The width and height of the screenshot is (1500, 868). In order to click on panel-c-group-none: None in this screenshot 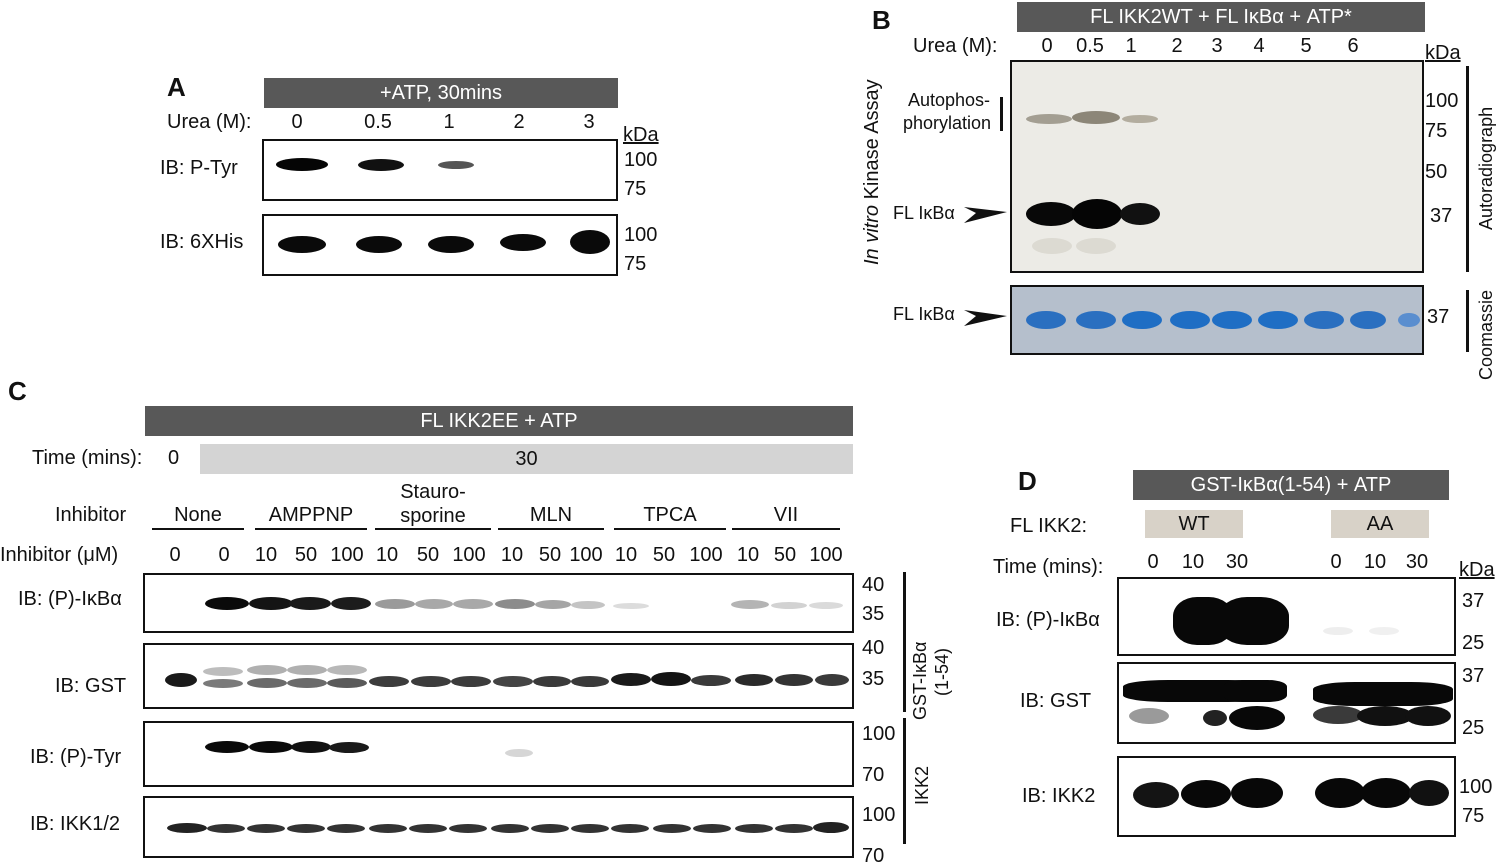, I will do `click(198, 515)`.